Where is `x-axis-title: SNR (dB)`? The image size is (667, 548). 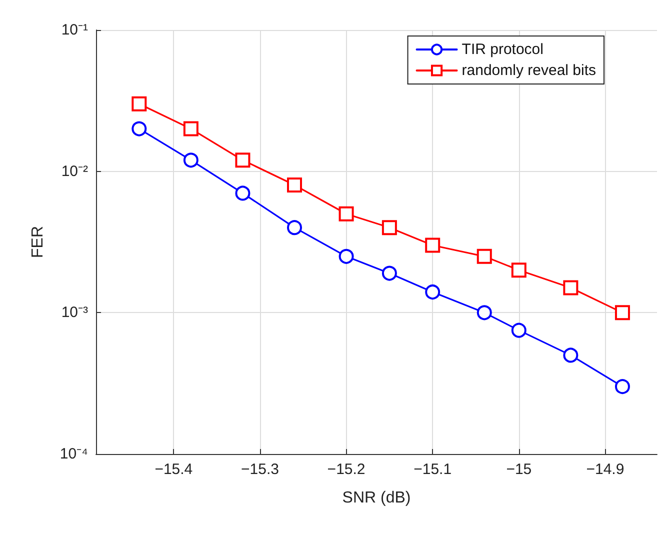 x-axis-title: SNR (dB) is located at coordinates (376, 498).